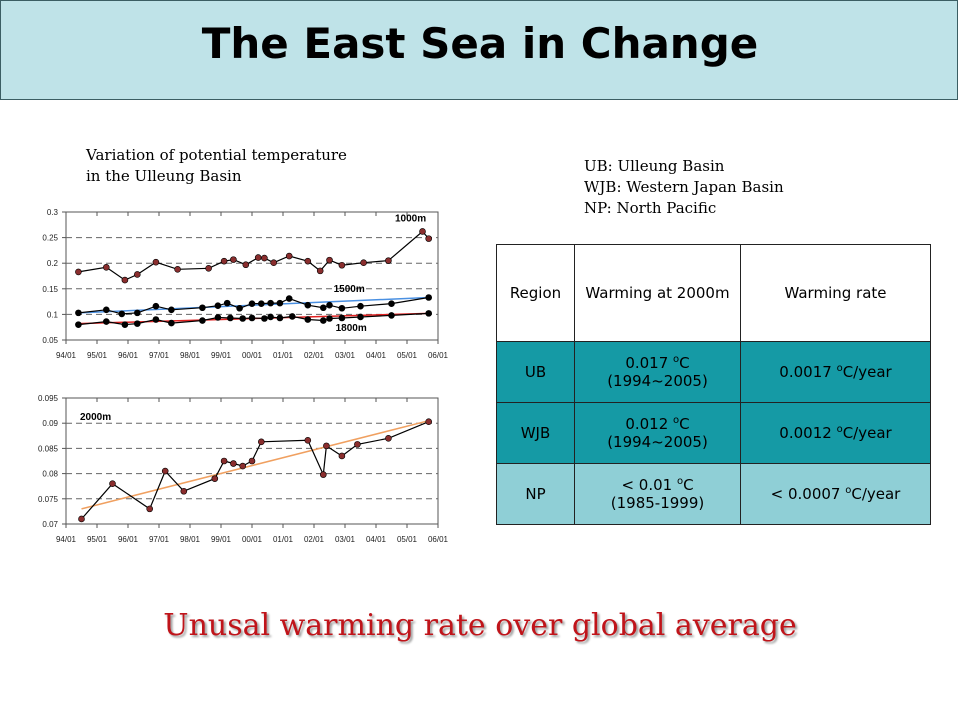 The width and height of the screenshot is (960, 720). What do you see at coordinates (438, 355) in the screenshot?
I see `x-tick-label: 06/01` at bounding box center [438, 355].